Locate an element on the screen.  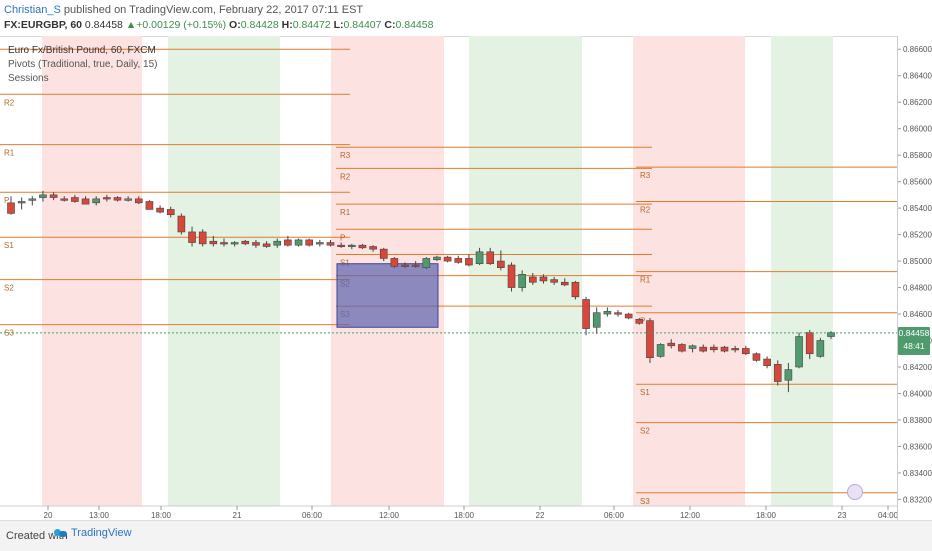
time-tick-label: 13:00 is located at coordinates (99, 515).